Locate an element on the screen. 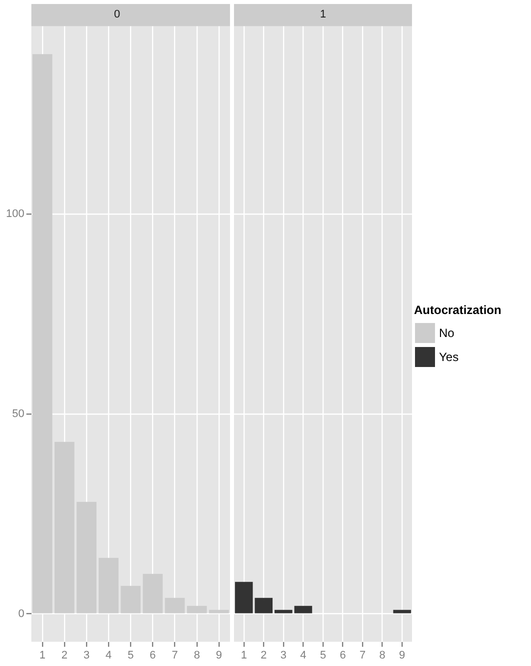 This screenshot has width=531, height=666. legend-label: Yes is located at coordinates (449, 357).